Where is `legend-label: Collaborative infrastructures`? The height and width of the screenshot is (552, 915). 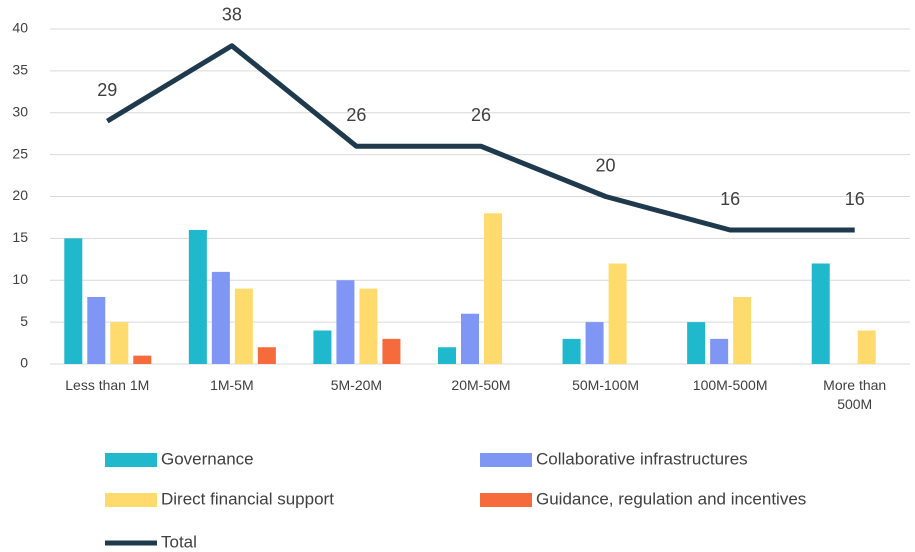
legend-label: Collaborative infrastructures is located at coordinates (642, 458).